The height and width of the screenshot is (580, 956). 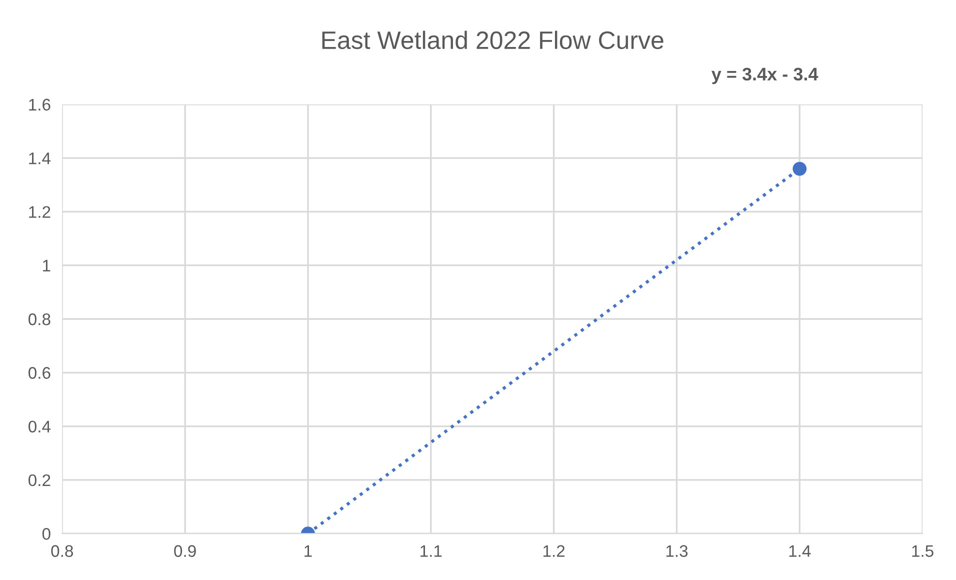 I want to click on y-tick-label: 1.6, so click(x=39, y=104).